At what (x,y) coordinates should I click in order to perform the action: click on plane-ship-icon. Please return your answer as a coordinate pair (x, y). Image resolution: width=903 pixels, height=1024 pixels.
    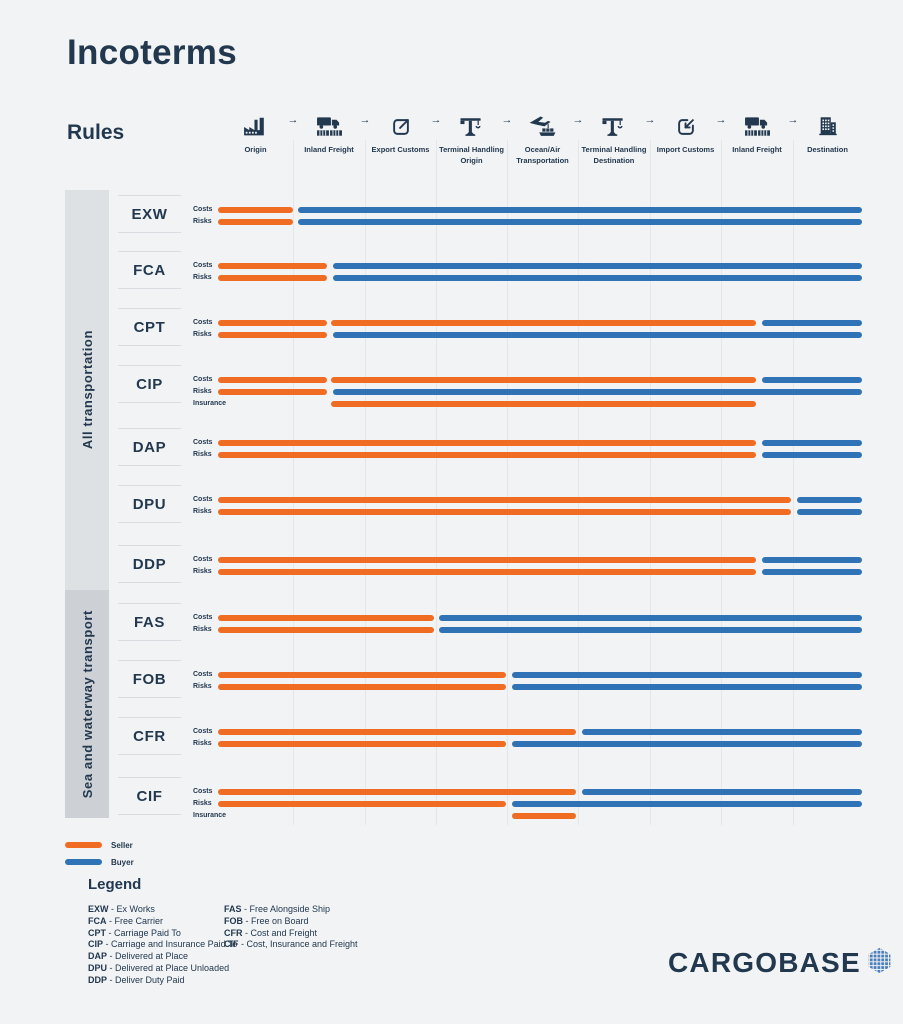
    Looking at the image, I should click on (542, 121).